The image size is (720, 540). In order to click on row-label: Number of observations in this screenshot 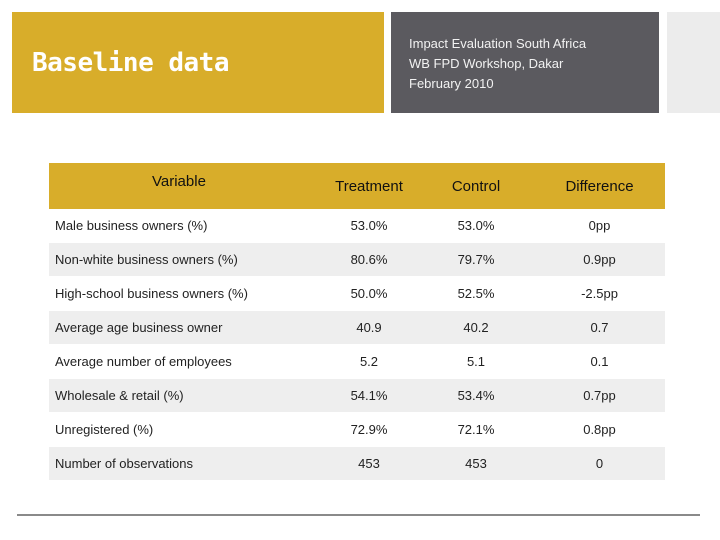, I will do `click(184, 463)`.